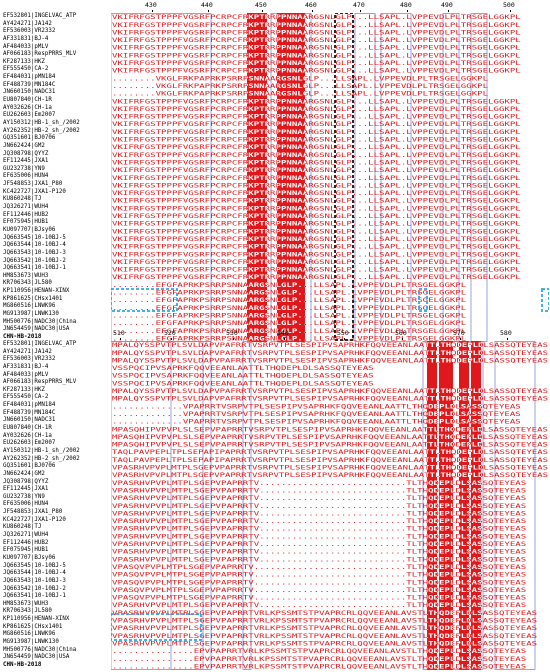 This screenshot has height=672, width=550. Describe the element at coordinates (26, 366) in the screenshot. I see `sequence-name: AF331831|BJ-4` at that location.